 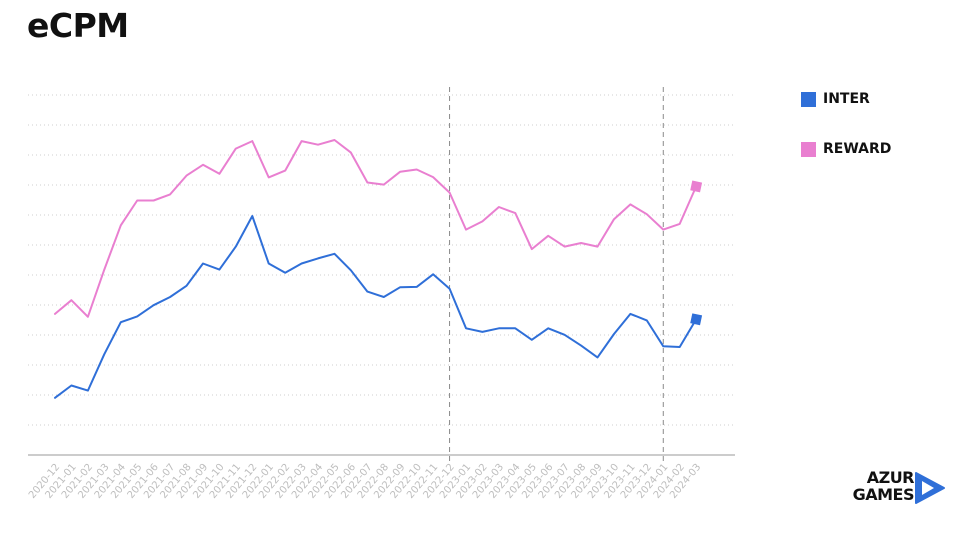 What do you see at coordinates (696, 319) in the screenshot?
I see `series-end-marker-inter` at bounding box center [696, 319].